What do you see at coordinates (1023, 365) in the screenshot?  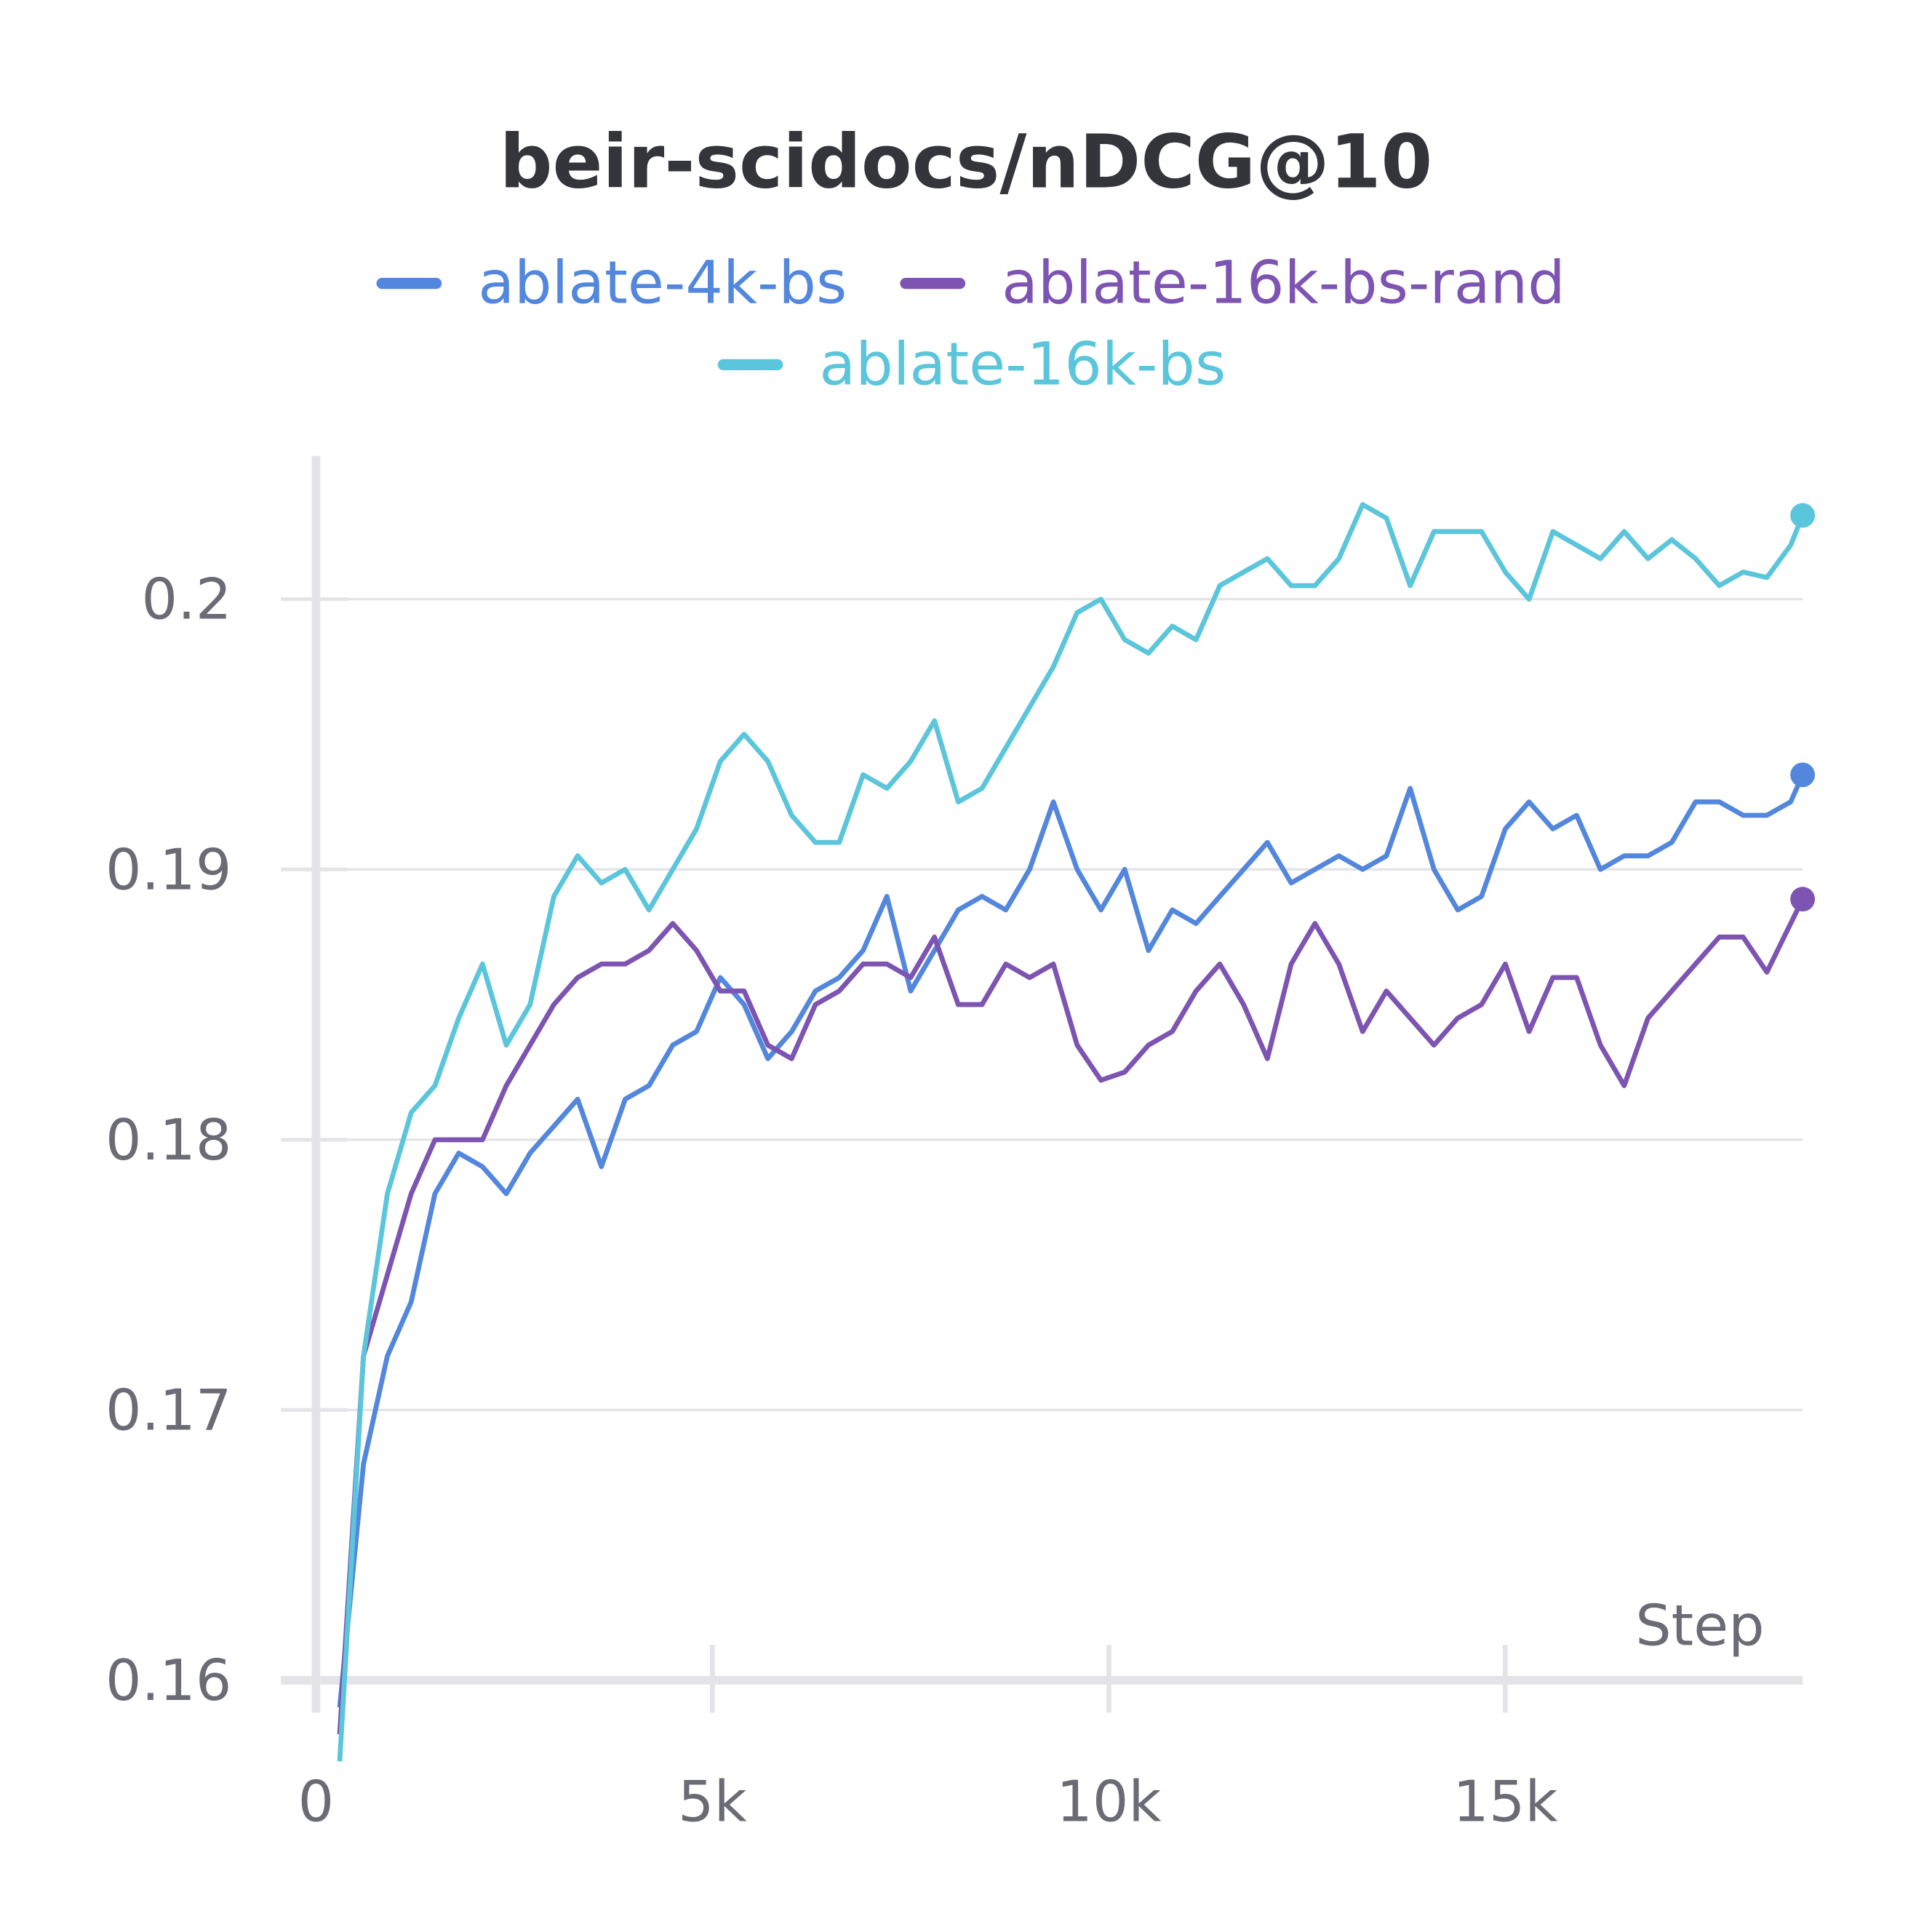 I see `legend-label: ablate-16k-bs` at bounding box center [1023, 365].